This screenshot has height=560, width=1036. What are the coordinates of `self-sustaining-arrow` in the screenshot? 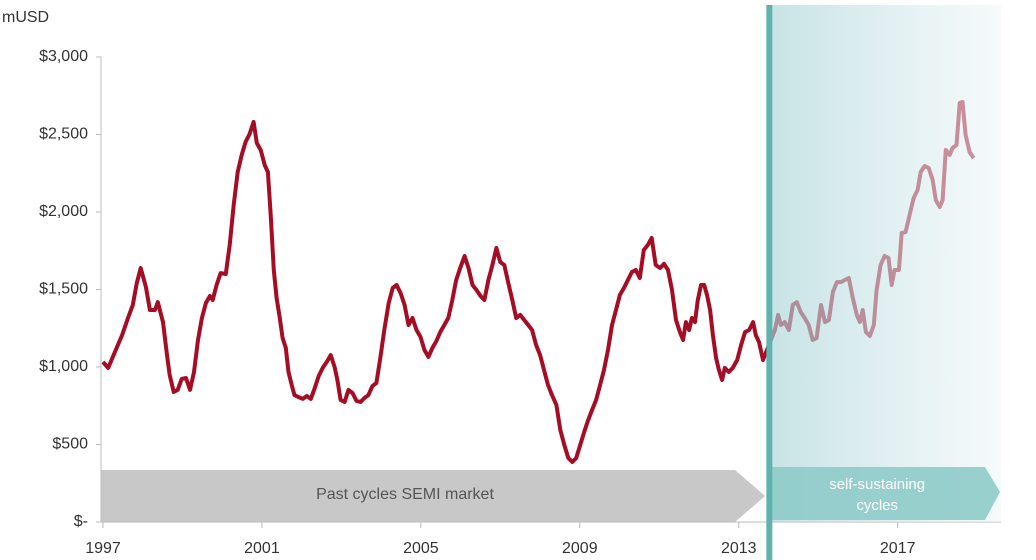 It's located at (884, 493).